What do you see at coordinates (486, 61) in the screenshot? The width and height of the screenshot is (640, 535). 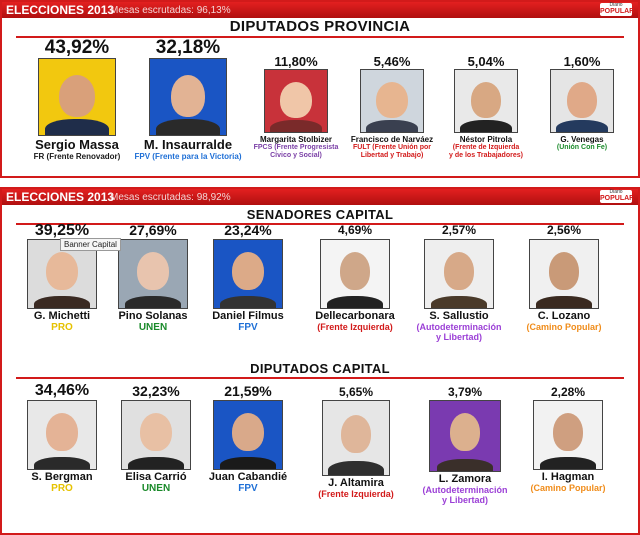 I see `percentage: 5,04%` at bounding box center [486, 61].